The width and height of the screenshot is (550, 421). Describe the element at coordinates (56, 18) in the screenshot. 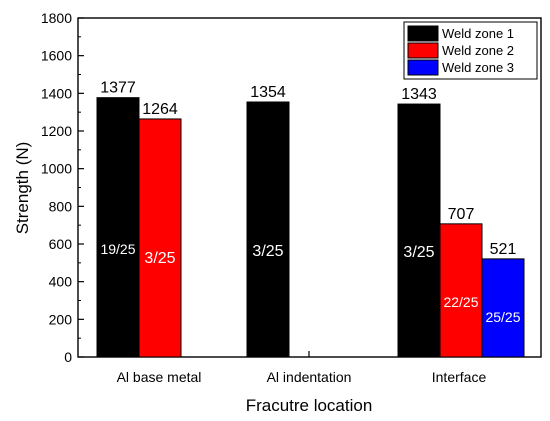

I see `y-tick-label: 1800` at that location.